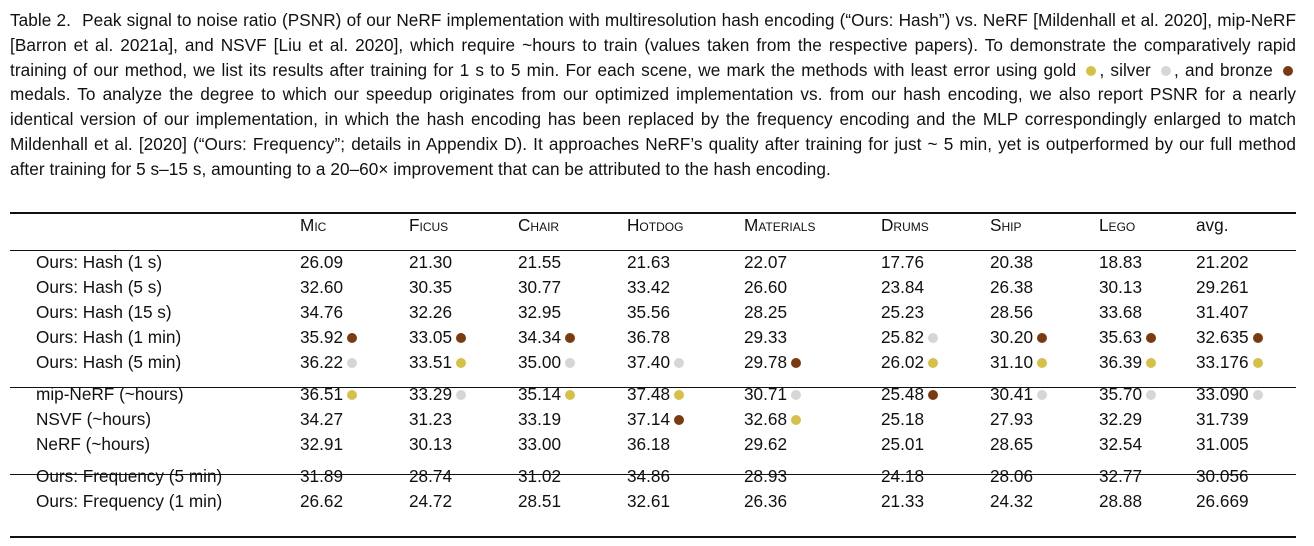  I want to click on psnr-value: 26.62, so click(322, 501).